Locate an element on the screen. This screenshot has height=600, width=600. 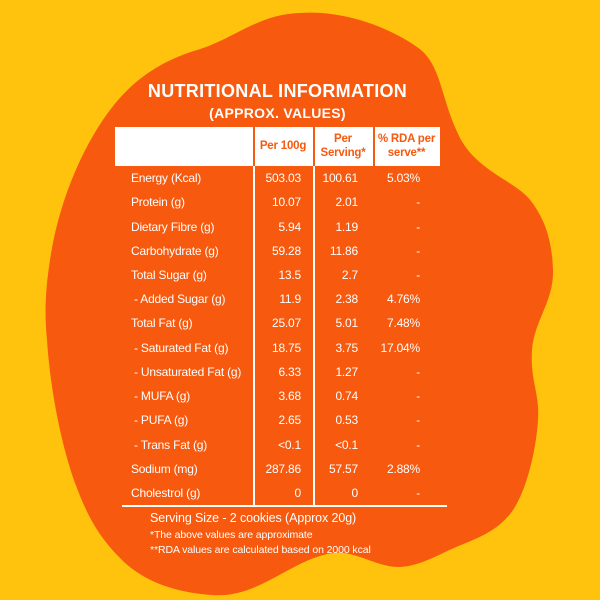
table-row: Carbohydrate (g) 59.28 11.86 - is located at coordinates (277, 251).